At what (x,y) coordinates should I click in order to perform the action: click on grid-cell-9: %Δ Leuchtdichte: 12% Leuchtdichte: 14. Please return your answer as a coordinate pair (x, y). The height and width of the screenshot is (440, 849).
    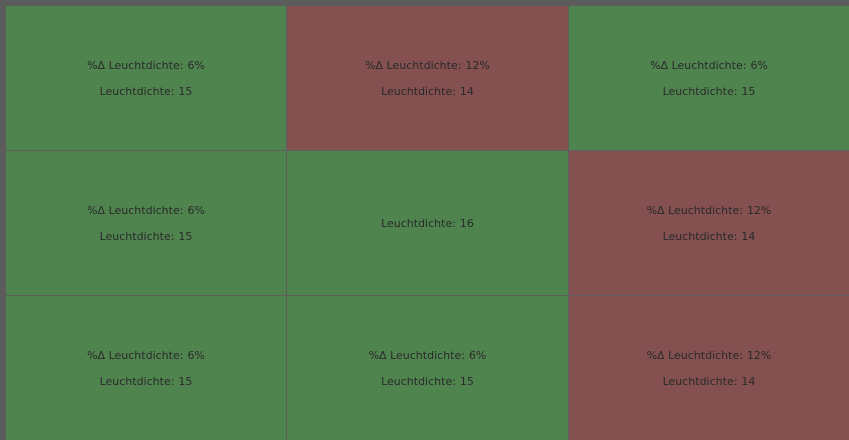
    Looking at the image, I should click on (709, 368).